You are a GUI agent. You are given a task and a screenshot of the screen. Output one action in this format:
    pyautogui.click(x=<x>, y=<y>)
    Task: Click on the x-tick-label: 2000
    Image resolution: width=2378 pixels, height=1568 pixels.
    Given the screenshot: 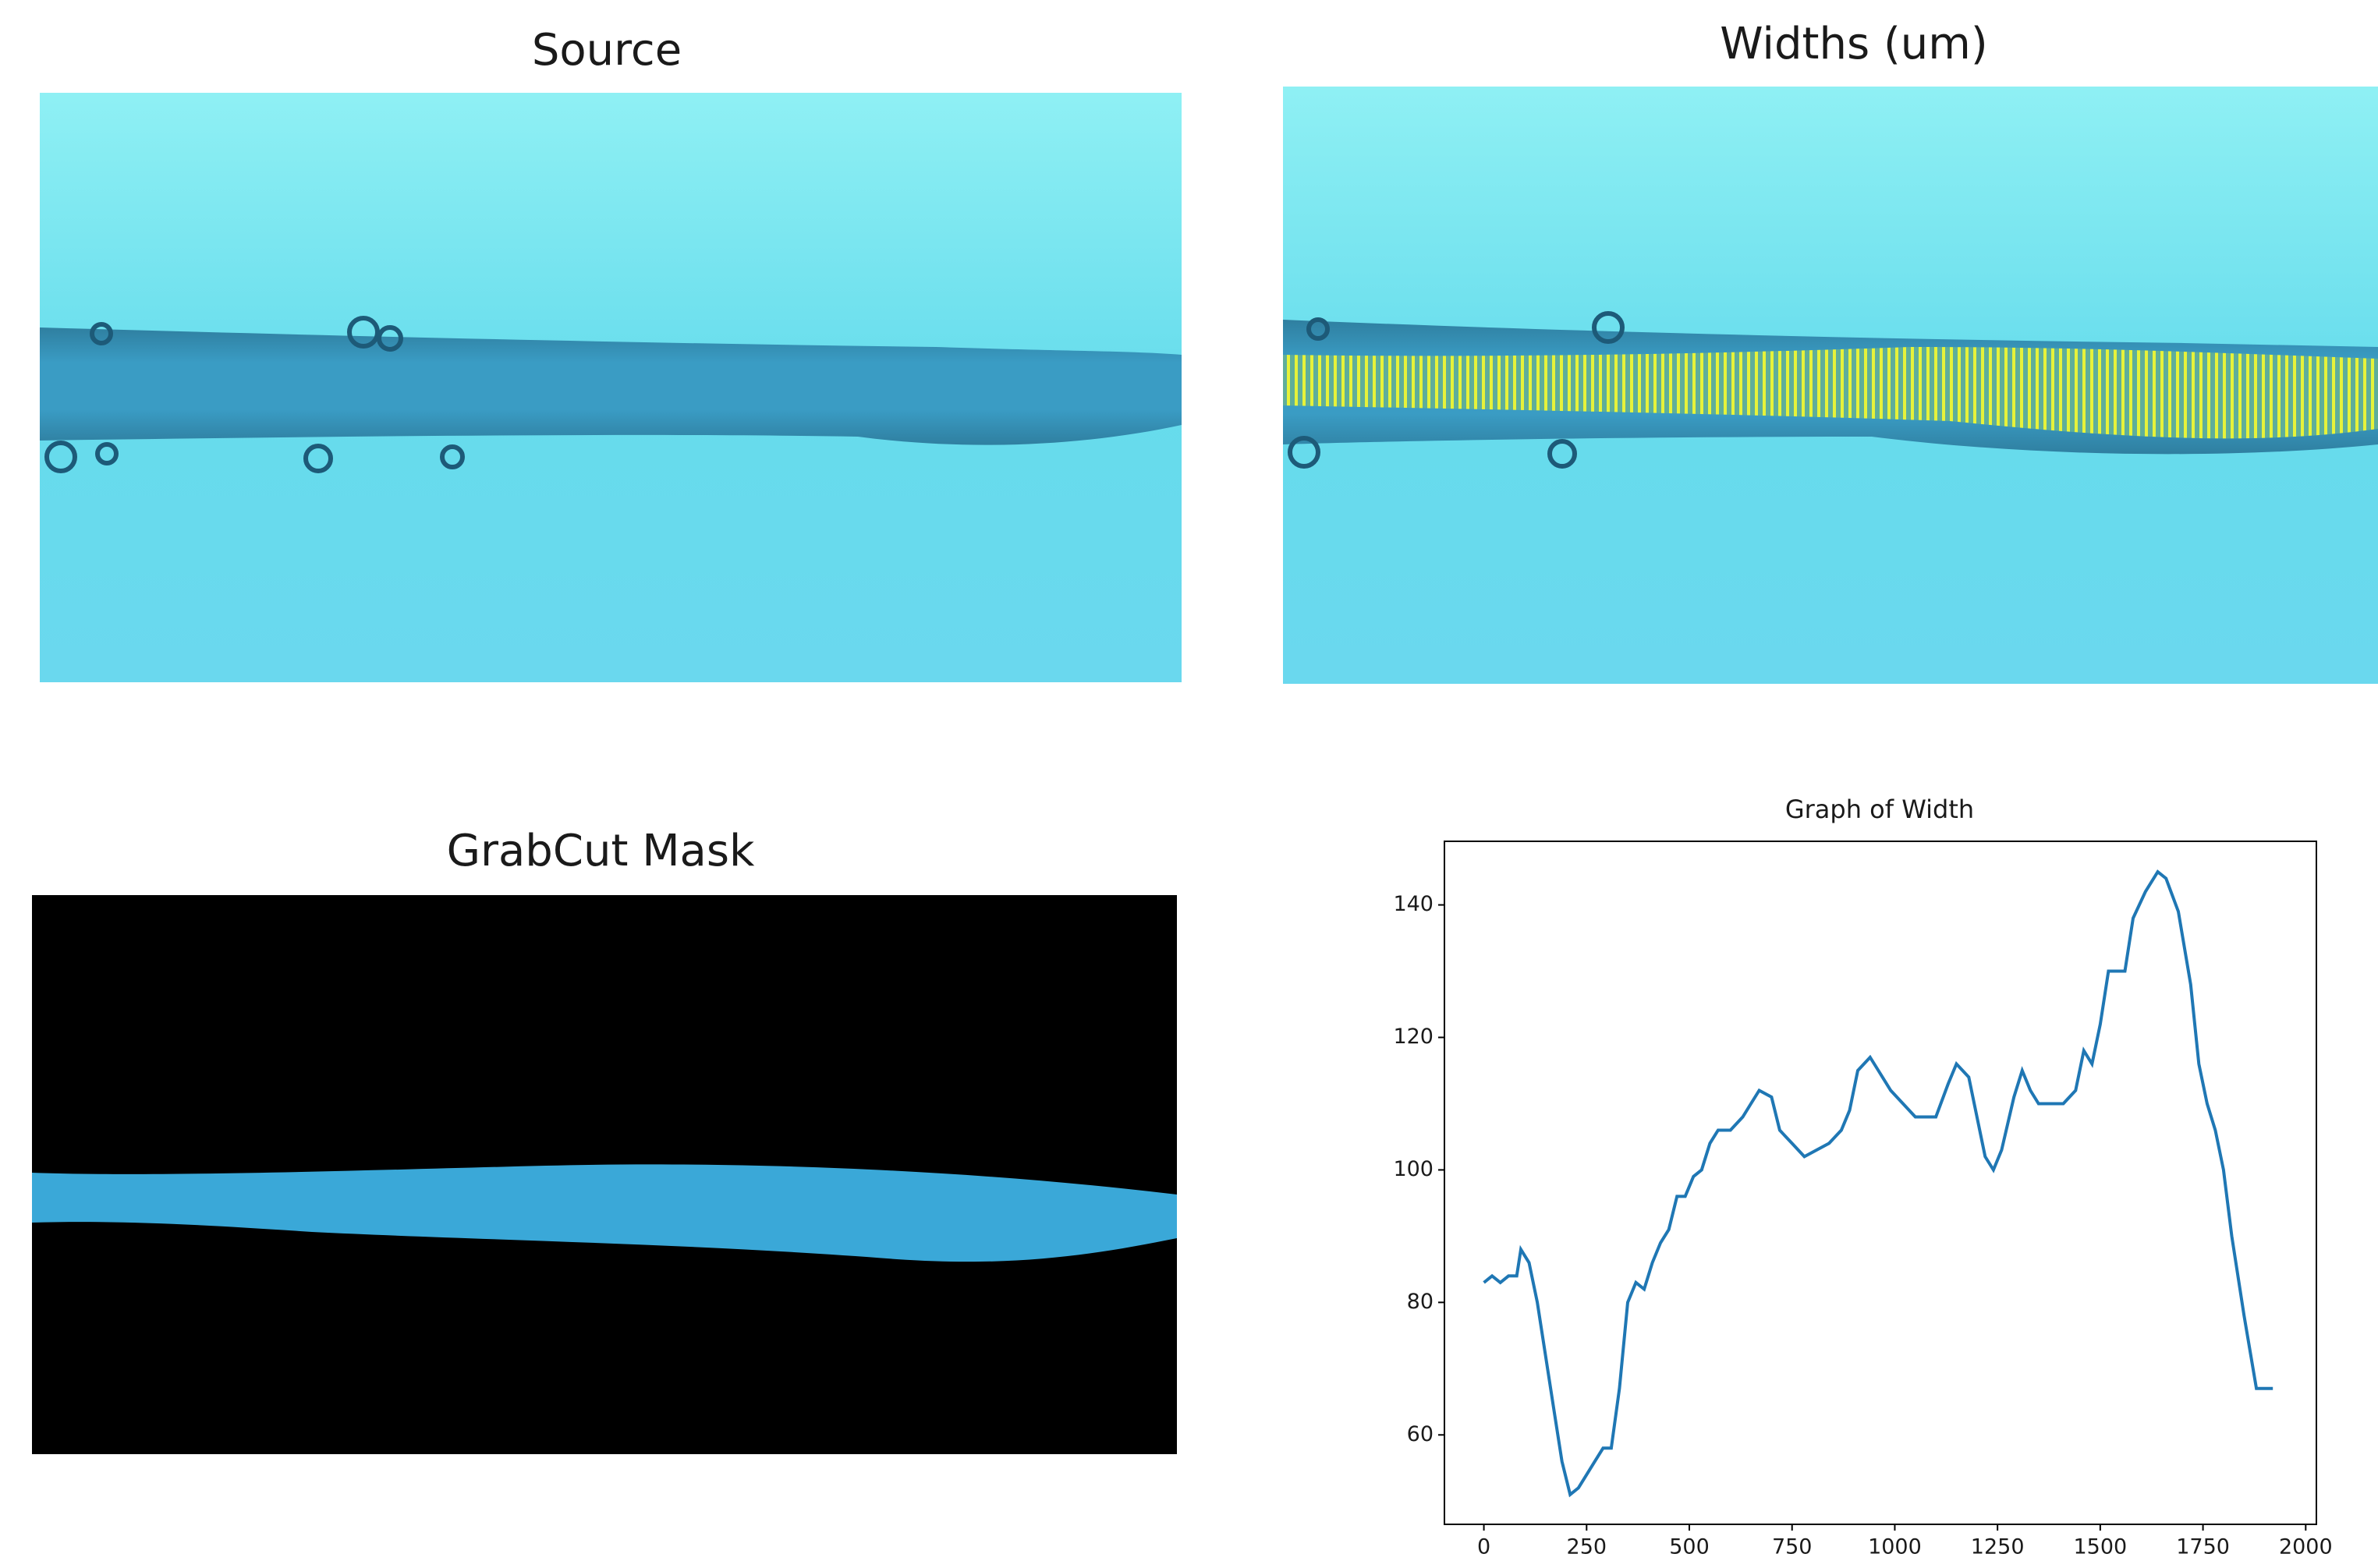 What is the action you would take?
    pyautogui.click(x=2306, y=1547)
    